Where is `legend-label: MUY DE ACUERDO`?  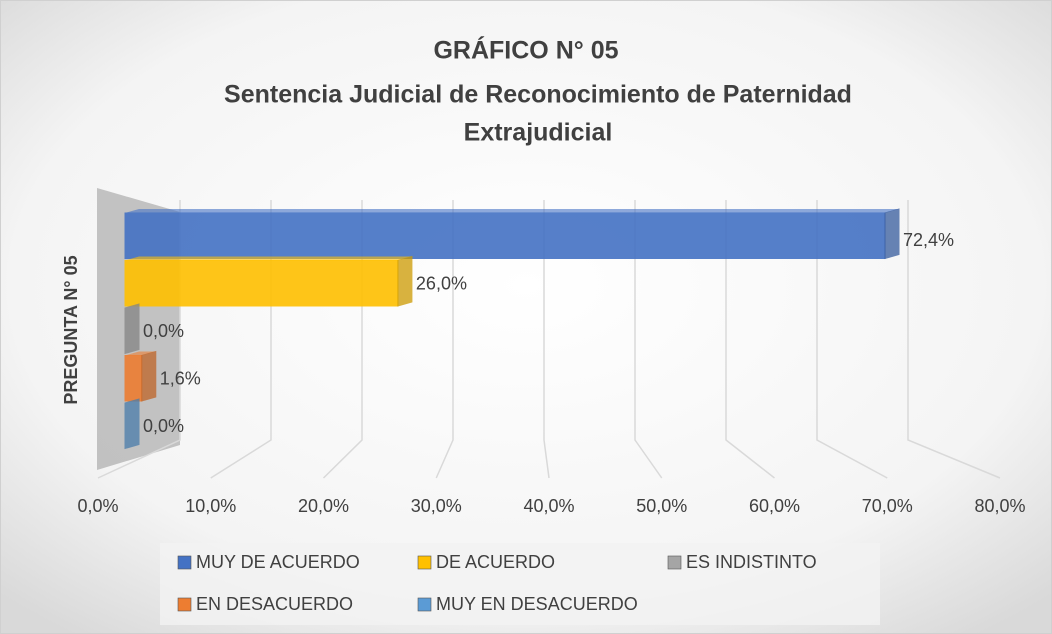 legend-label: MUY DE ACUERDO is located at coordinates (278, 562).